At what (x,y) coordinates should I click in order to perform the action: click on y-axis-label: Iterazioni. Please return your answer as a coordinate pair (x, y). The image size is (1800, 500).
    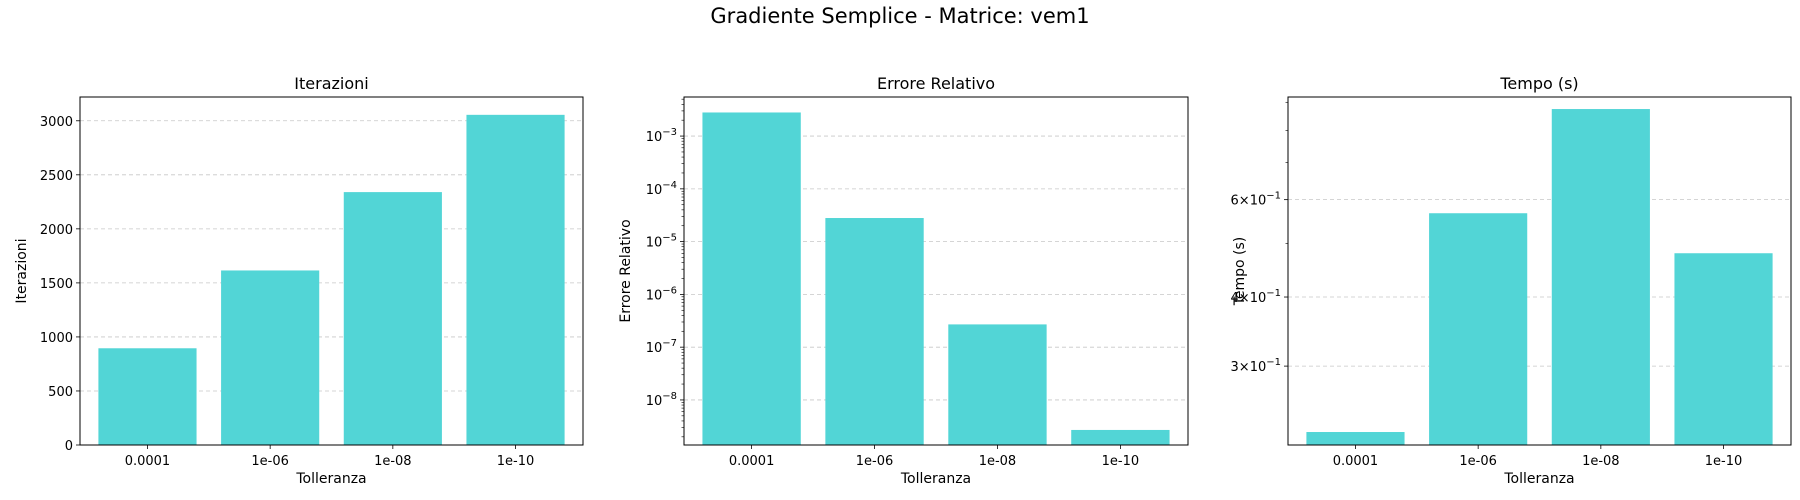
    Looking at the image, I should click on (22, 270).